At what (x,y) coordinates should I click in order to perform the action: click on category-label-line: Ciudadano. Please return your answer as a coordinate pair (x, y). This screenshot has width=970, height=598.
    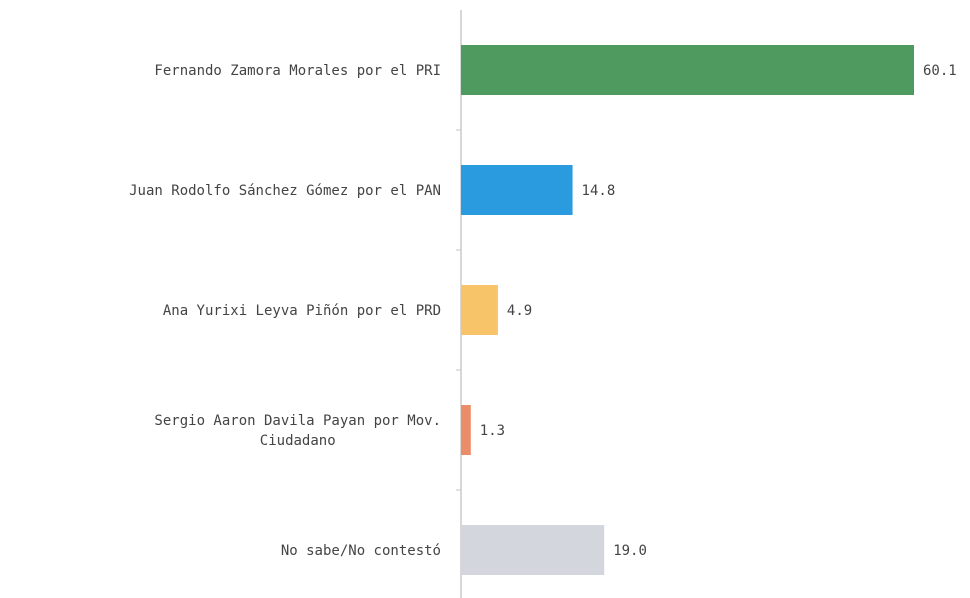
    Looking at the image, I should click on (298, 441).